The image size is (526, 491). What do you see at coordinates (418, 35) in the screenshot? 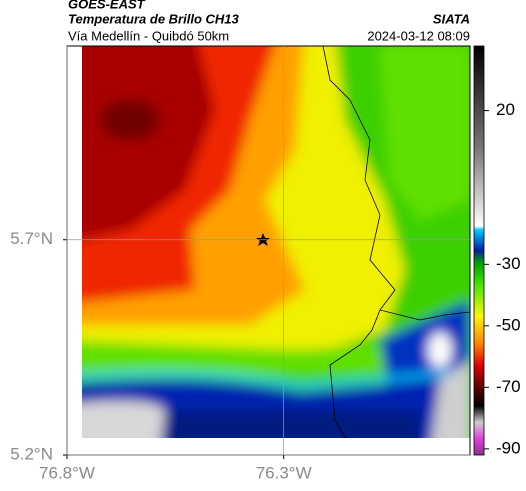
I see `timestamp: 2024-03-12 08:09` at bounding box center [418, 35].